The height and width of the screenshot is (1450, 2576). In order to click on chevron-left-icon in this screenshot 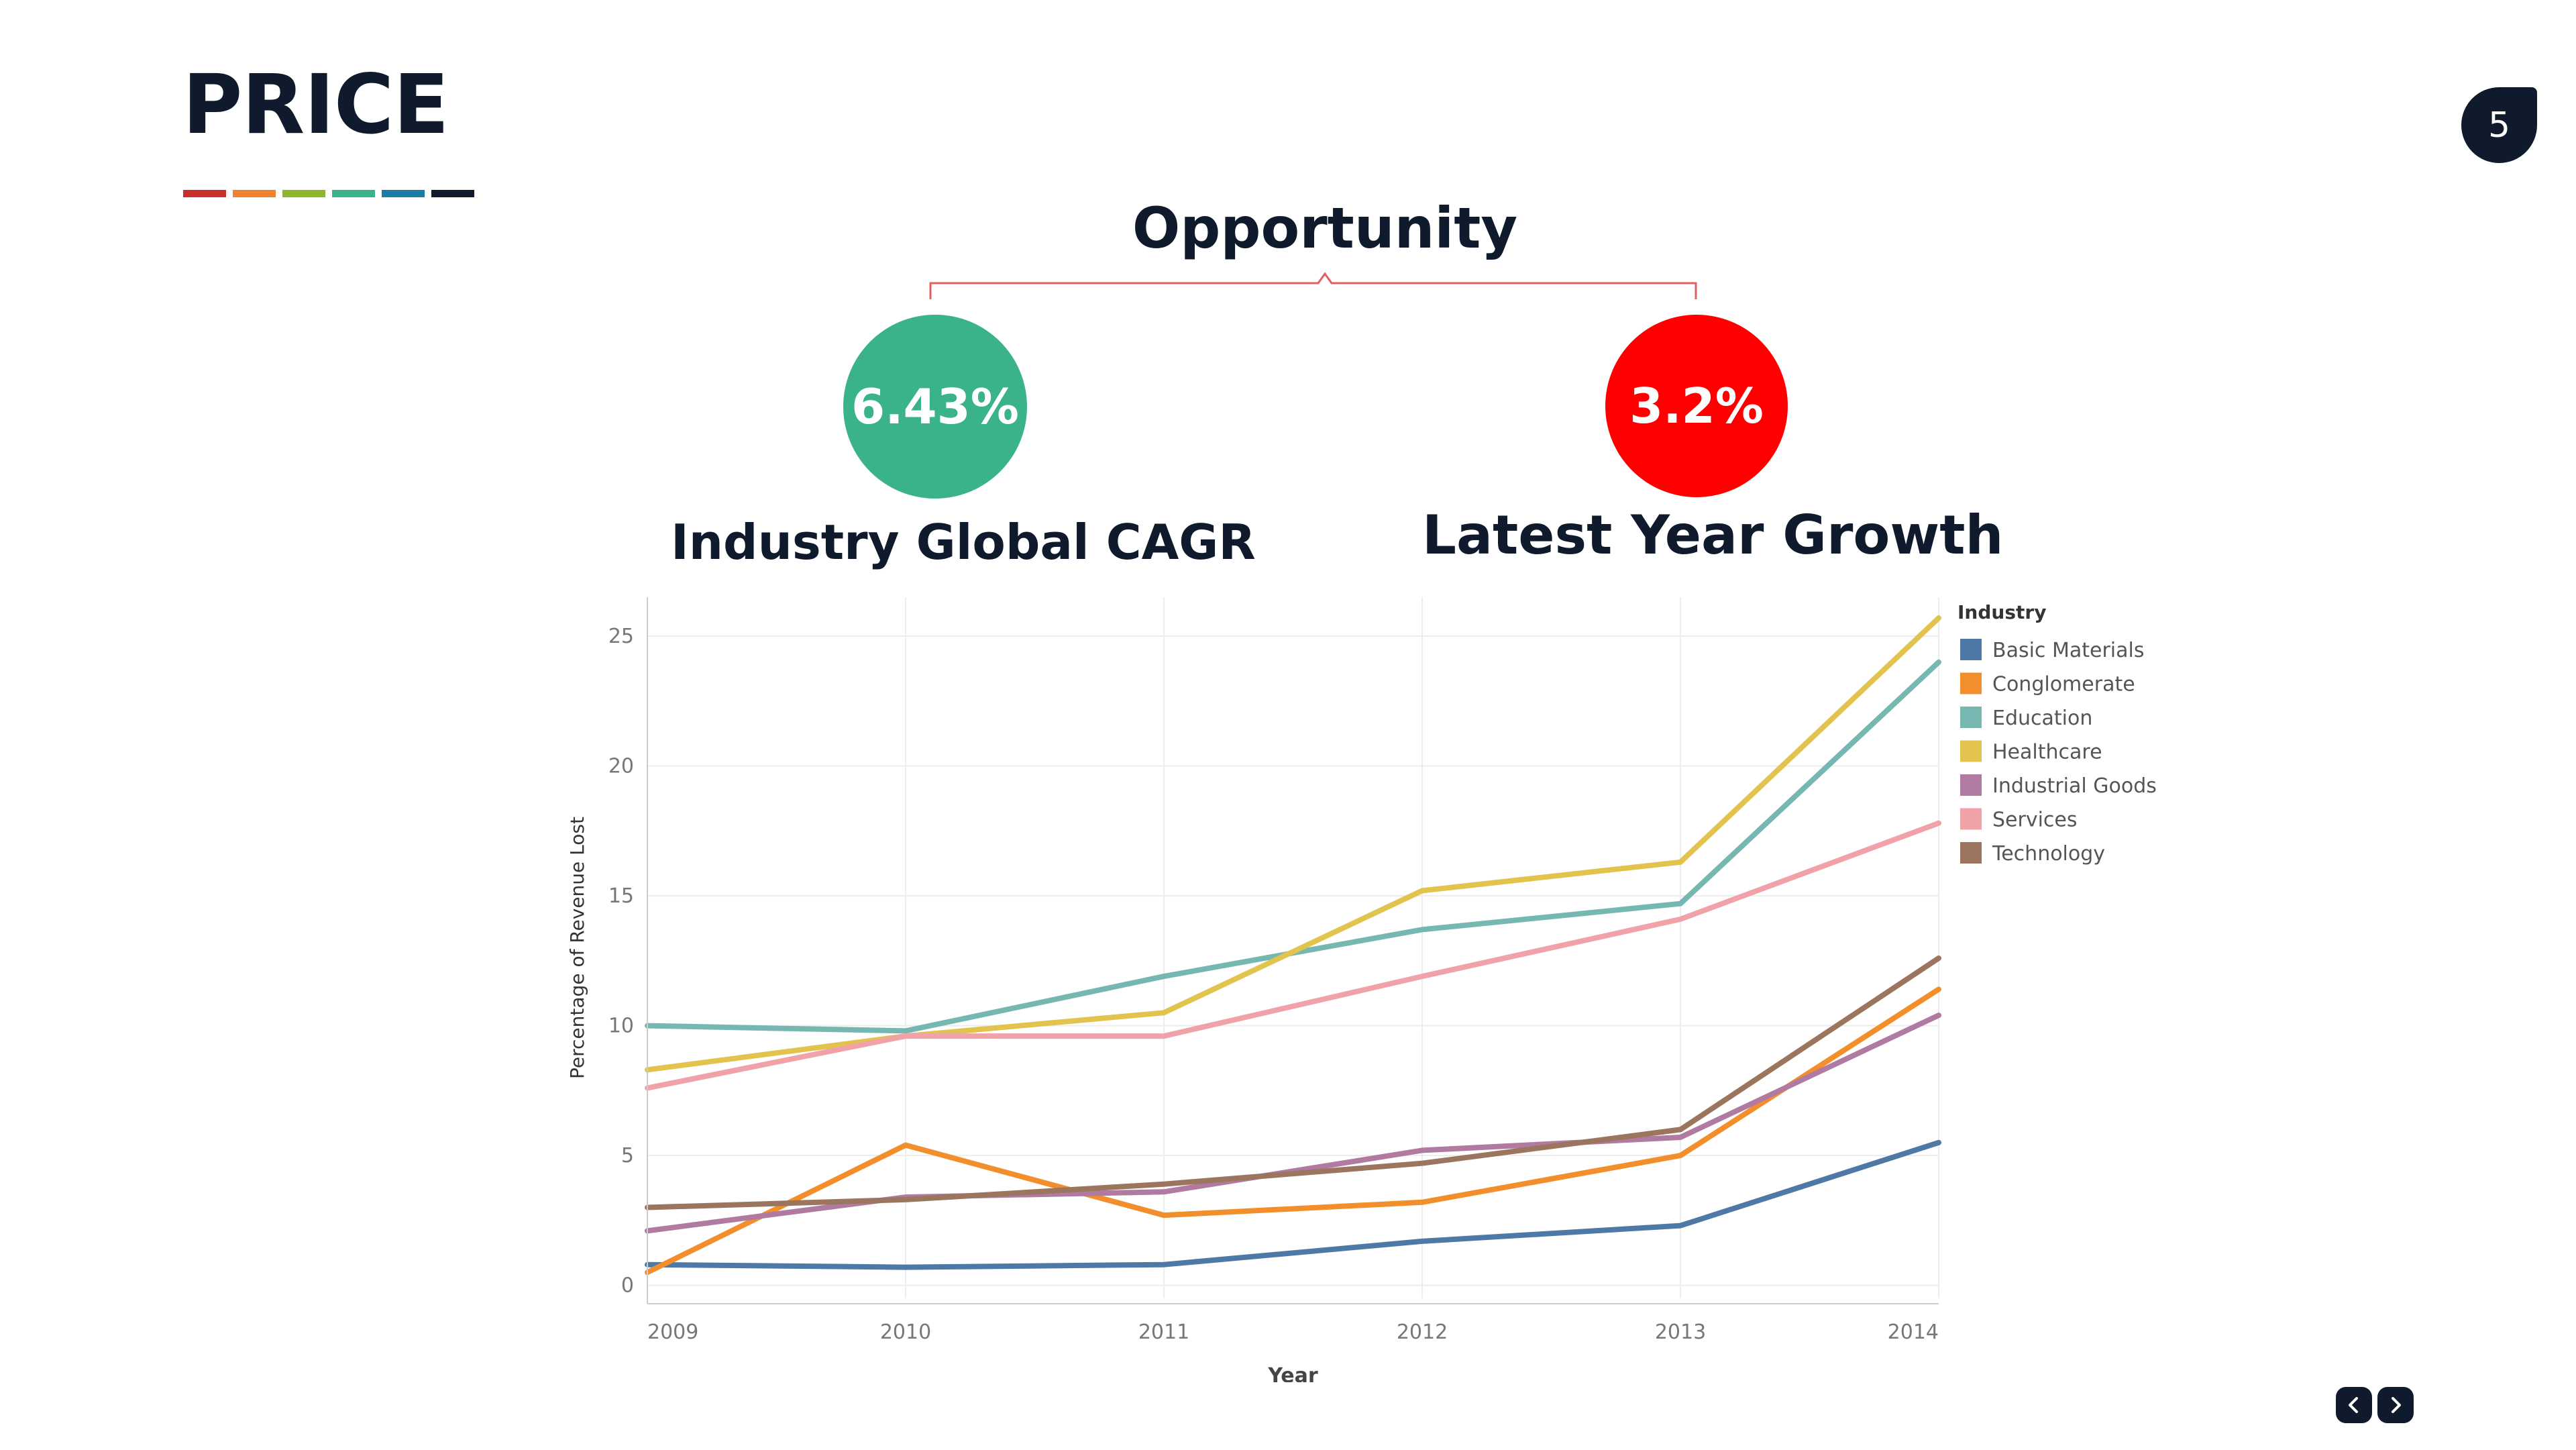, I will do `click(2353, 1405)`.